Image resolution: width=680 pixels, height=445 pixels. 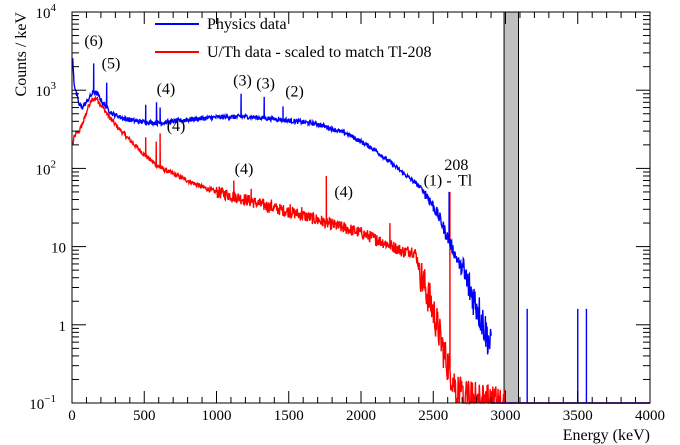 What do you see at coordinates (438, 181) in the screenshot?
I see `peak-annotation: (1) -` at bounding box center [438, 181].